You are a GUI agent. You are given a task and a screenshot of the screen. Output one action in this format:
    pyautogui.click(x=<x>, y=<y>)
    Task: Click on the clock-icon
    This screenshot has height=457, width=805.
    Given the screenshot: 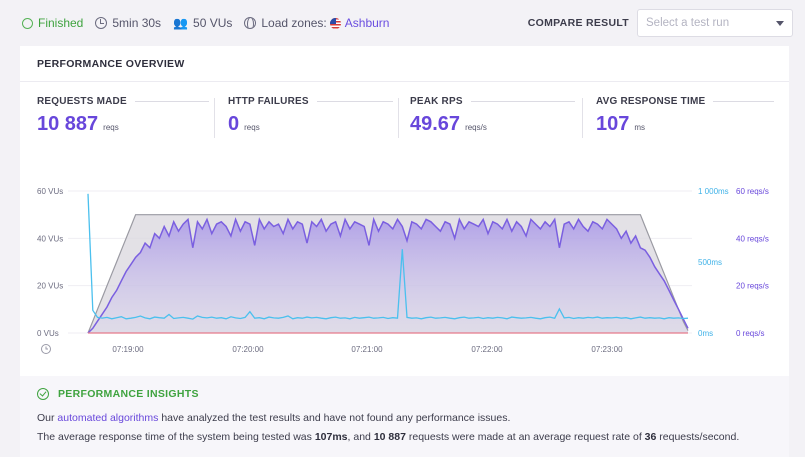 What is the action you would take?
    pyautogui.click(x=101, y=23)
    